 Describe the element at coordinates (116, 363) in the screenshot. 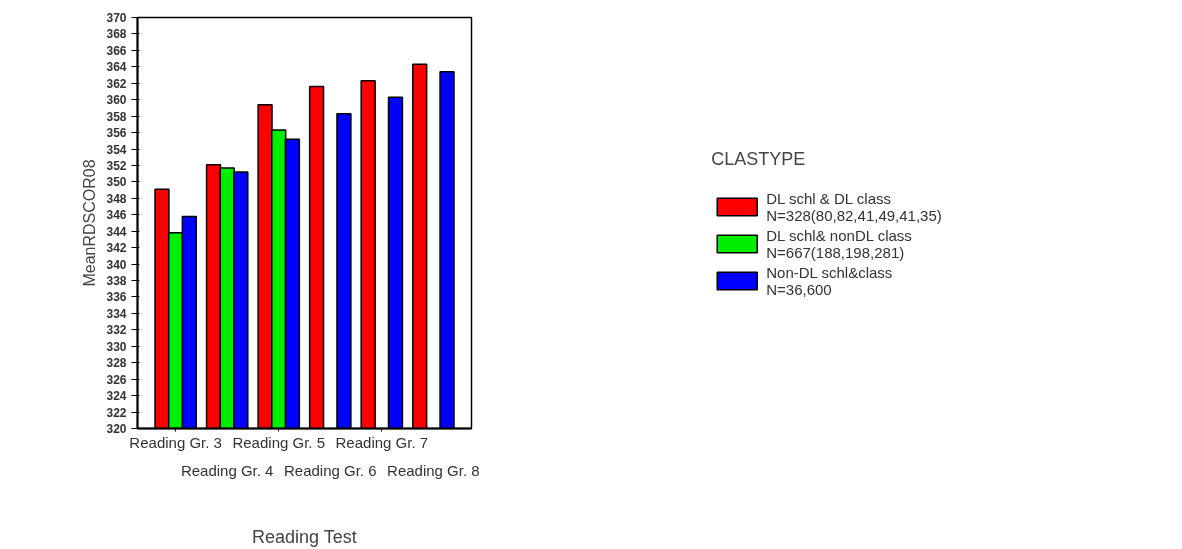

I see `y-tick-label: 328` at that location.